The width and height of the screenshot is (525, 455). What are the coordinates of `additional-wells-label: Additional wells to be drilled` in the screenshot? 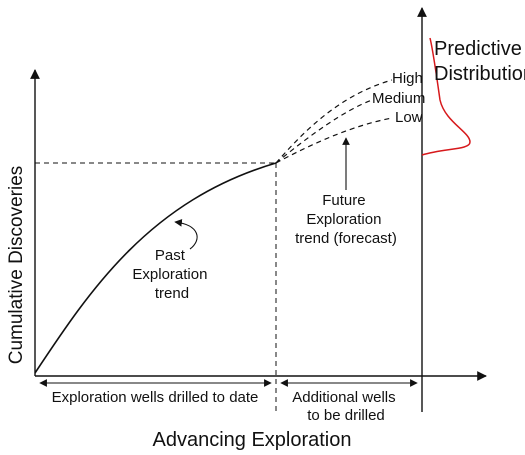 It's located at (346, 406).